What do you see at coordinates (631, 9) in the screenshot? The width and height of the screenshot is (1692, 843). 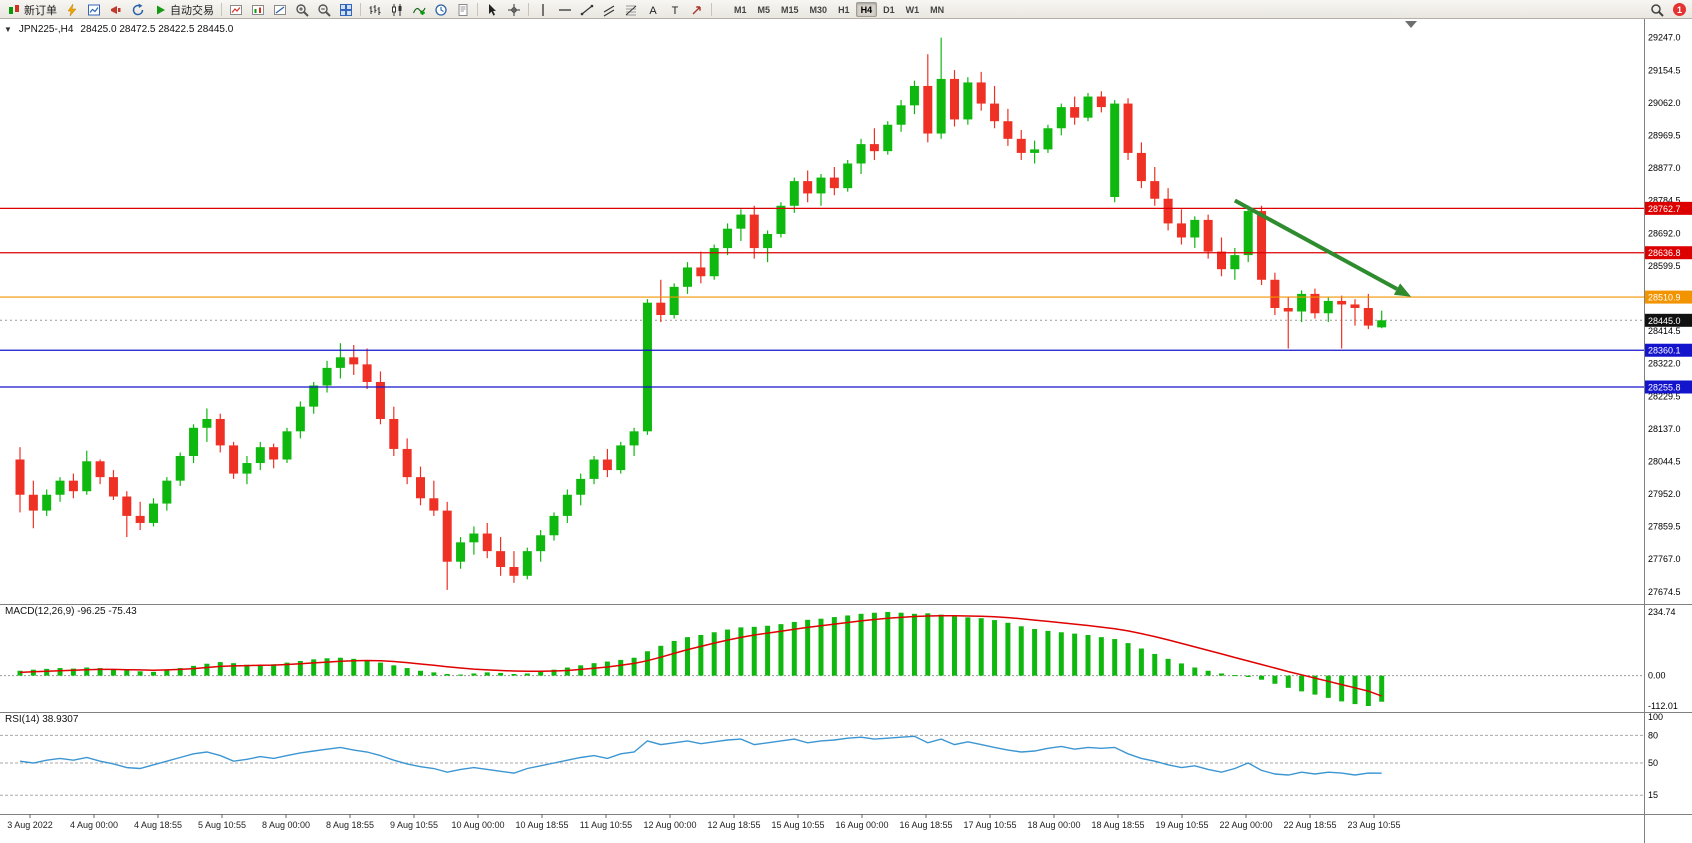 I see `fibonacci-button` at bounding box center [631, 9].